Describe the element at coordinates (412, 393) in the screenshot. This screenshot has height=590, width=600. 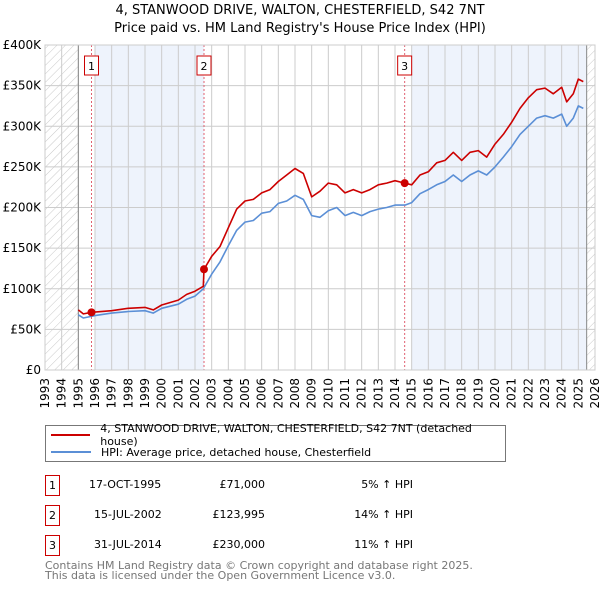
I see `x-tick-label: 2015` at that location.